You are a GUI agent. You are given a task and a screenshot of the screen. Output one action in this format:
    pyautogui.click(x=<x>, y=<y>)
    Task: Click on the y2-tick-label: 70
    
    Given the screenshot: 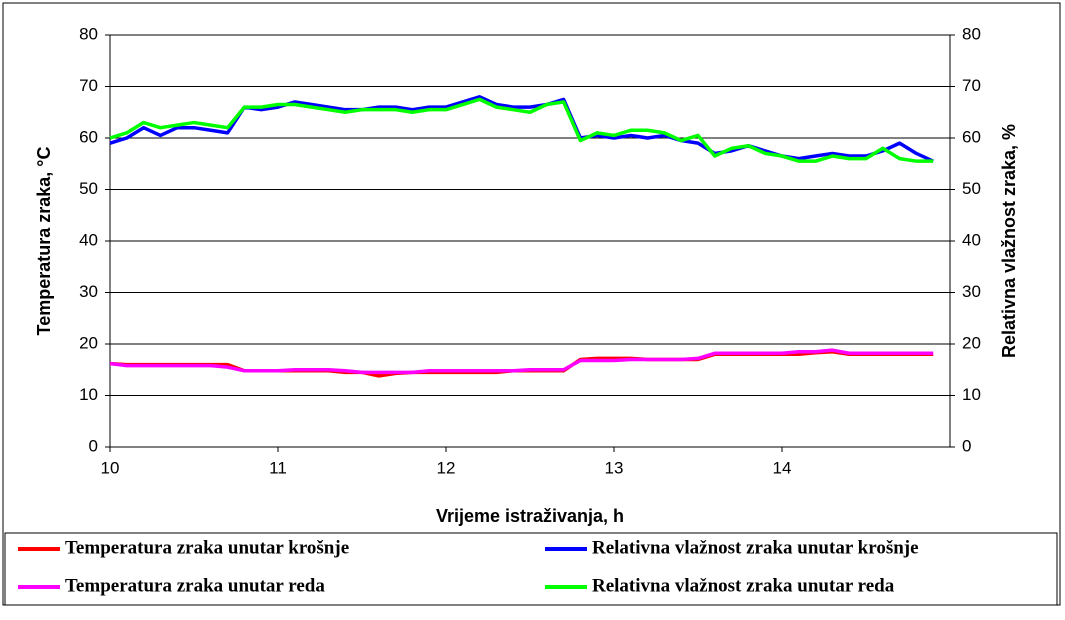 What is the action you would take?
    pyautogui.click(x=971, y=85)
    